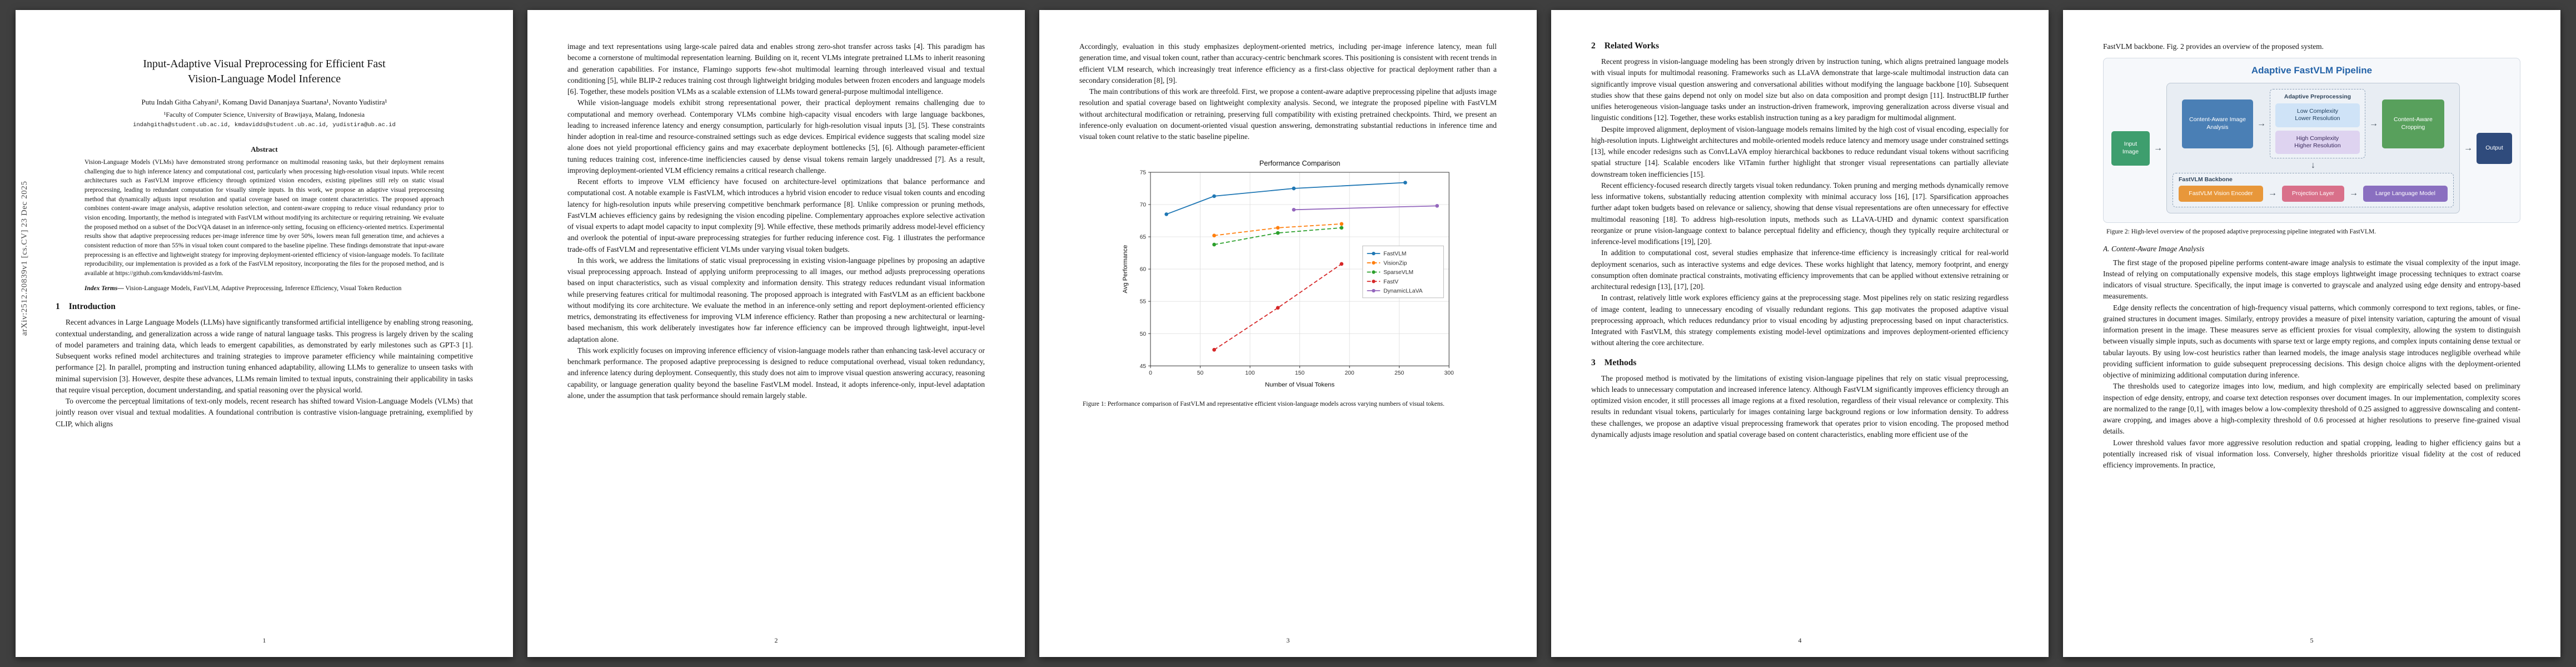  What do you see at coordinates (2312, 70) in the screenshot?
I see `figure-2-title: Adaptive FastVLM Pipeline` at bounding box center [2312, 70].